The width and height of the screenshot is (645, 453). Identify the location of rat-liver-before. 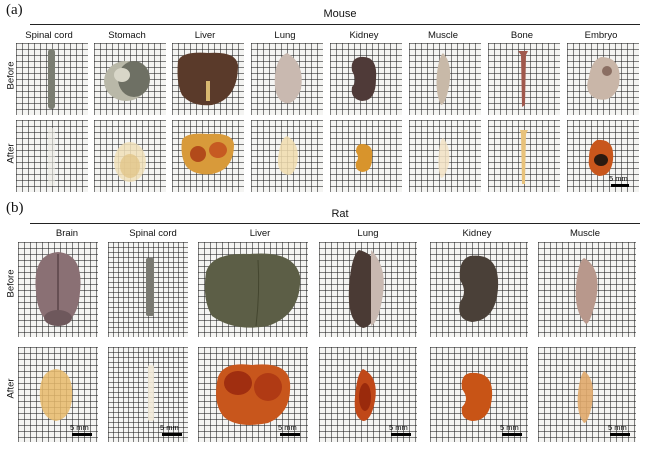
(253, 289).